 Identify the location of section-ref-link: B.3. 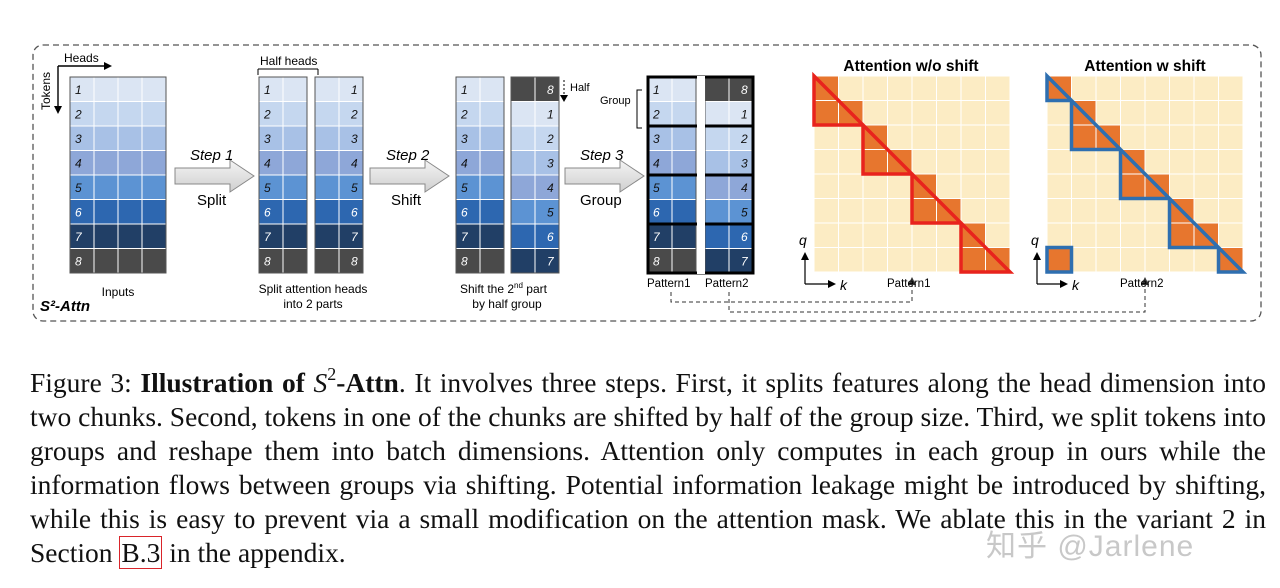
(141, 552).